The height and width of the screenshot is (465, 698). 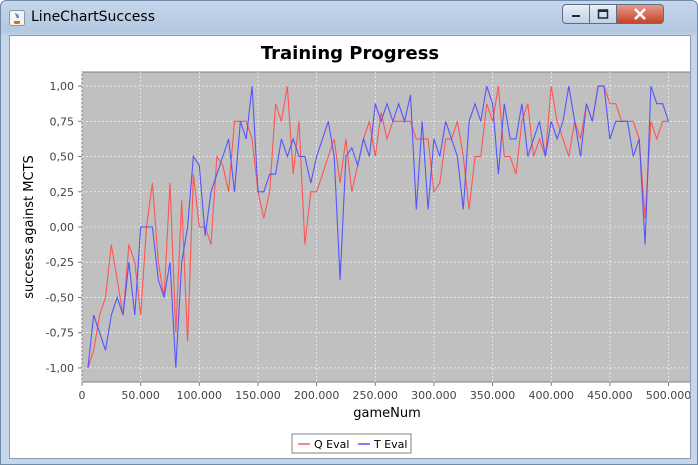 I want to click on maximize-icon, so click(x=603, y=14).